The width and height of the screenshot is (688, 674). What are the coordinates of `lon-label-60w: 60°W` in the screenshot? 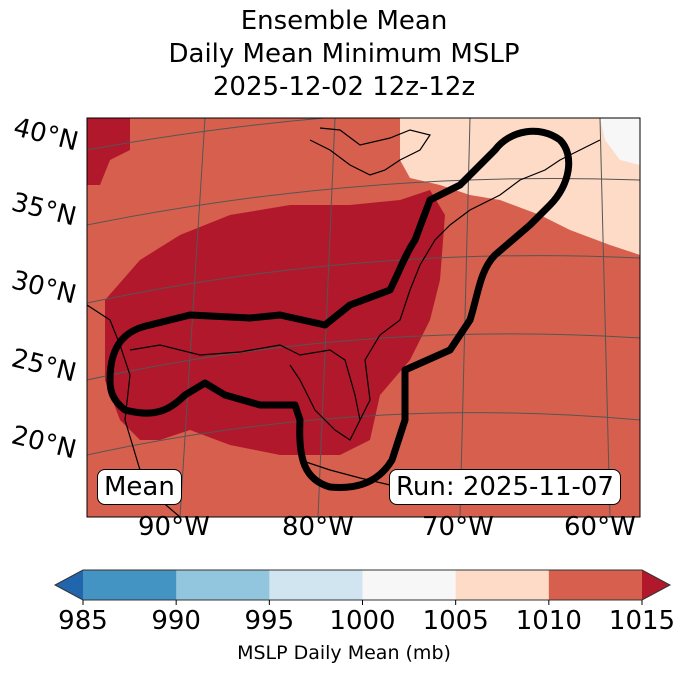 It's located at (600, 527).